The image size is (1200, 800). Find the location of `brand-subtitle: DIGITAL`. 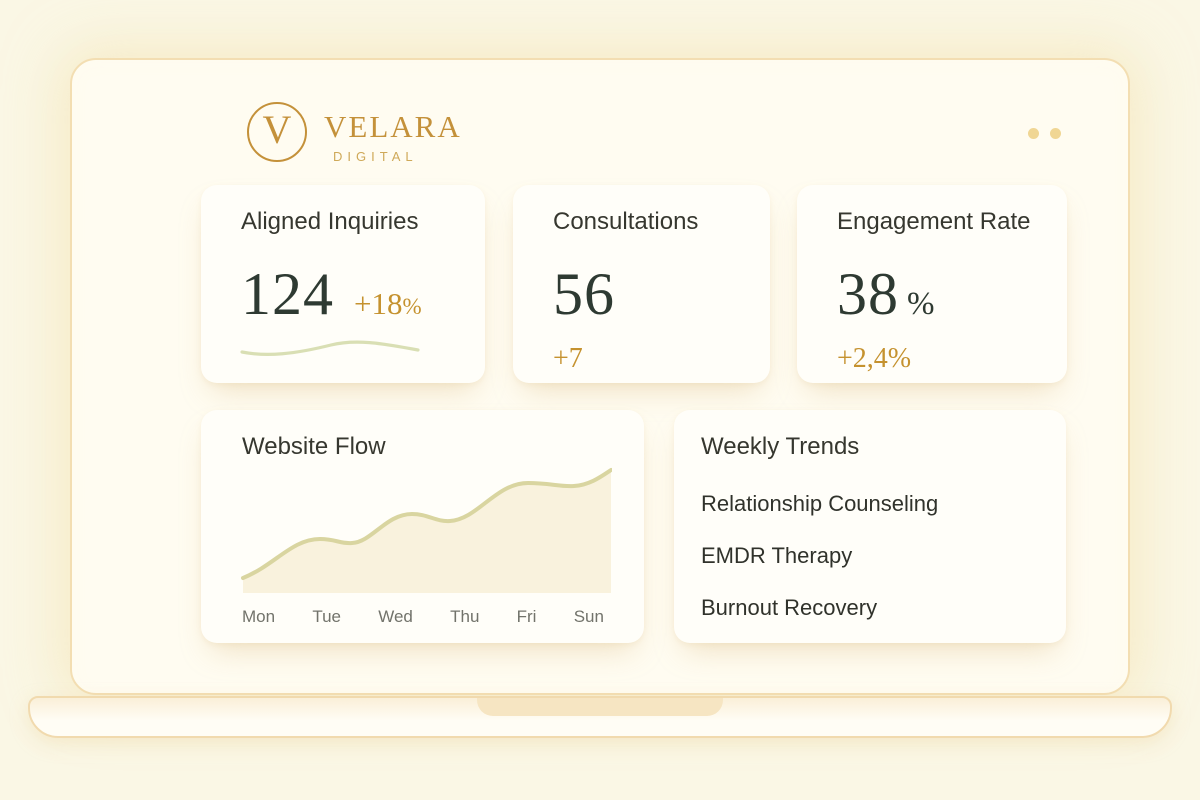

brand-subtitle: DIGITAL is located at coordinates (375, 156).